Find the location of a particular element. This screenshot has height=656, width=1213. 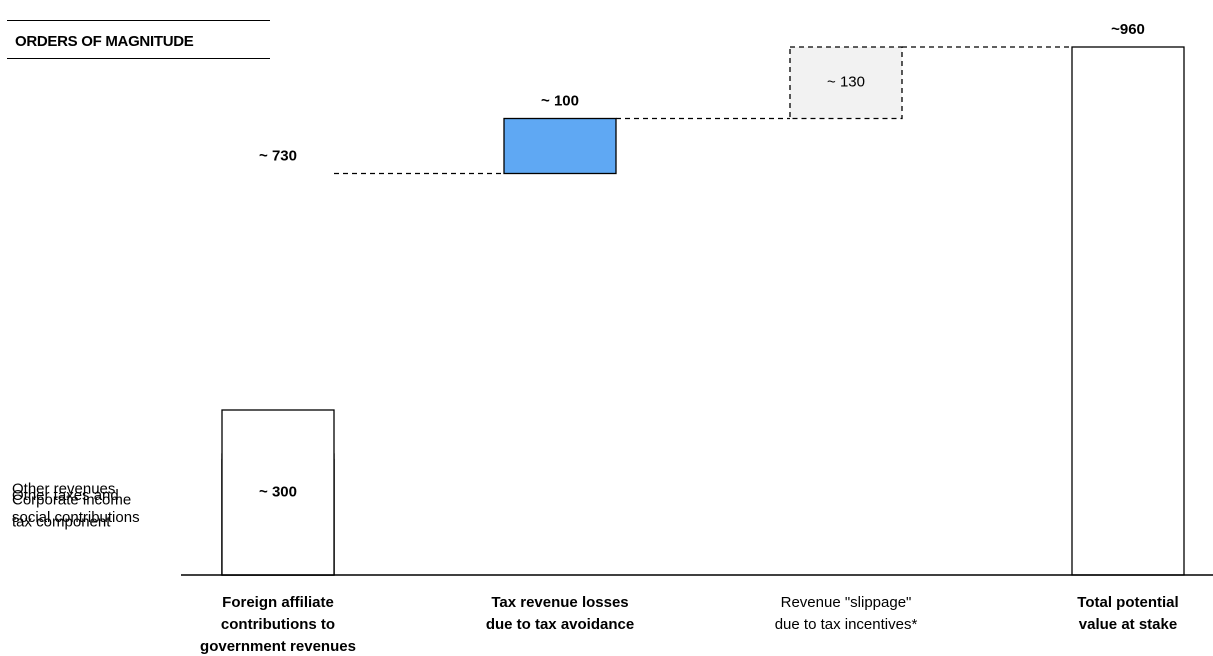

stack-component-name: Other taxes and is located at coordinates (65, 495).